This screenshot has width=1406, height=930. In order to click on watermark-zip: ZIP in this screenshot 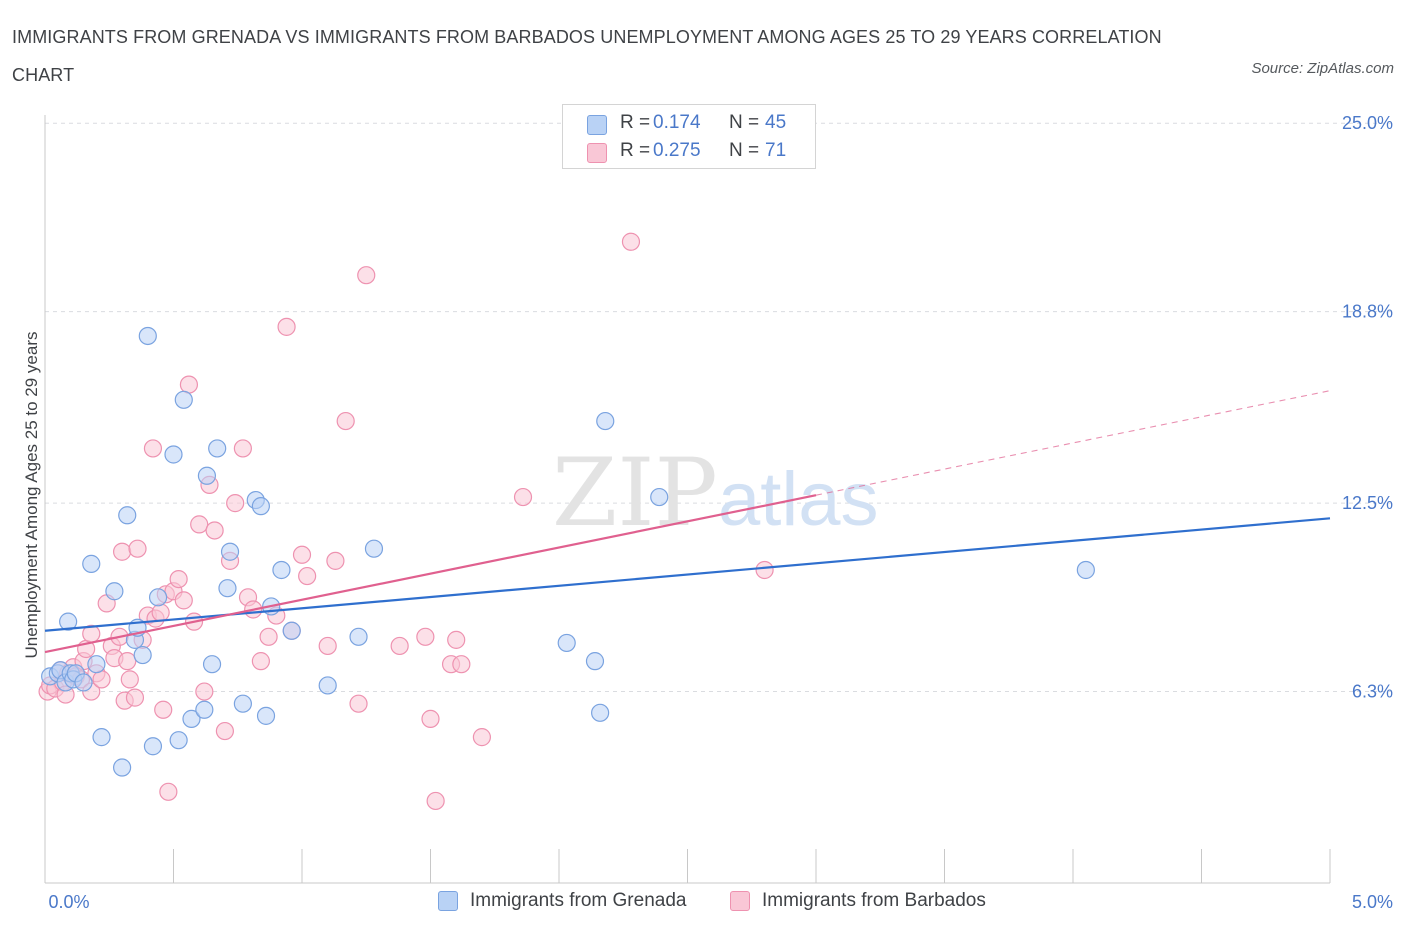, I will do `click(635, 493)`.